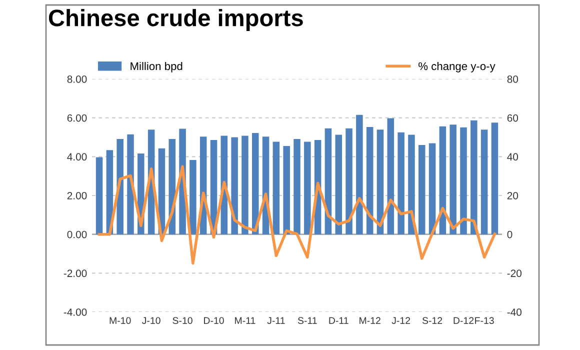  What do you see at coordinates (75, 312) in the screenshot?
I see `y-tick-label: -4.00` at bounding box center [75, 312].